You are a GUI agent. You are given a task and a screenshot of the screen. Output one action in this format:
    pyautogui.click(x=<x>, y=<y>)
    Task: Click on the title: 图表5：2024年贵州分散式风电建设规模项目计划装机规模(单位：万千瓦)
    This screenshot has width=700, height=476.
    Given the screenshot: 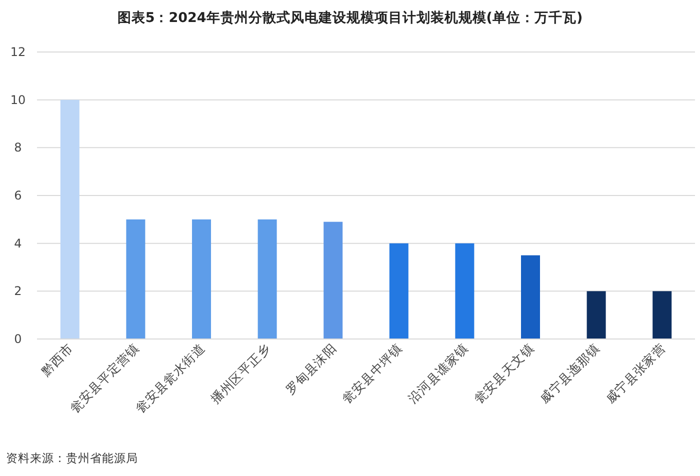 What is the action you would take?
    pyautogui.click(x=350, y=18)
    